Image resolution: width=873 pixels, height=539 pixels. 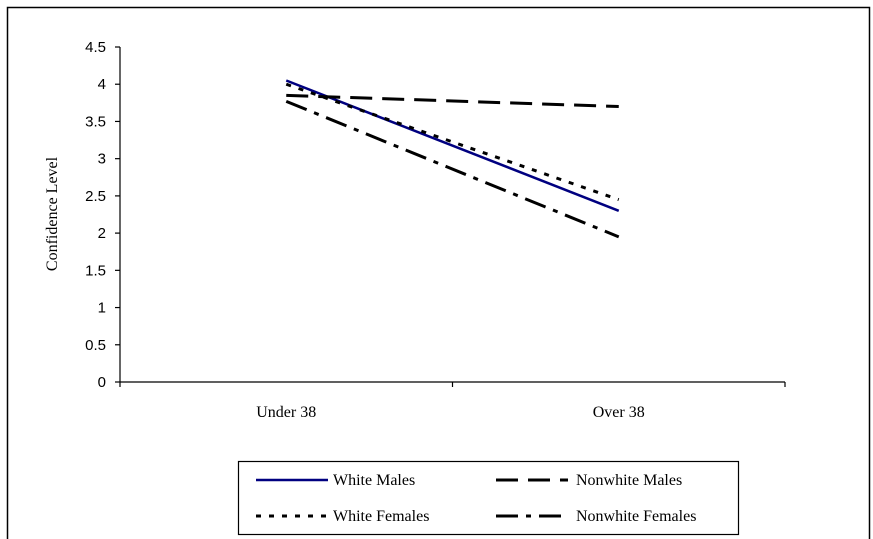 I want to click on y-tick-label: 0, so click(x=102, y=382).